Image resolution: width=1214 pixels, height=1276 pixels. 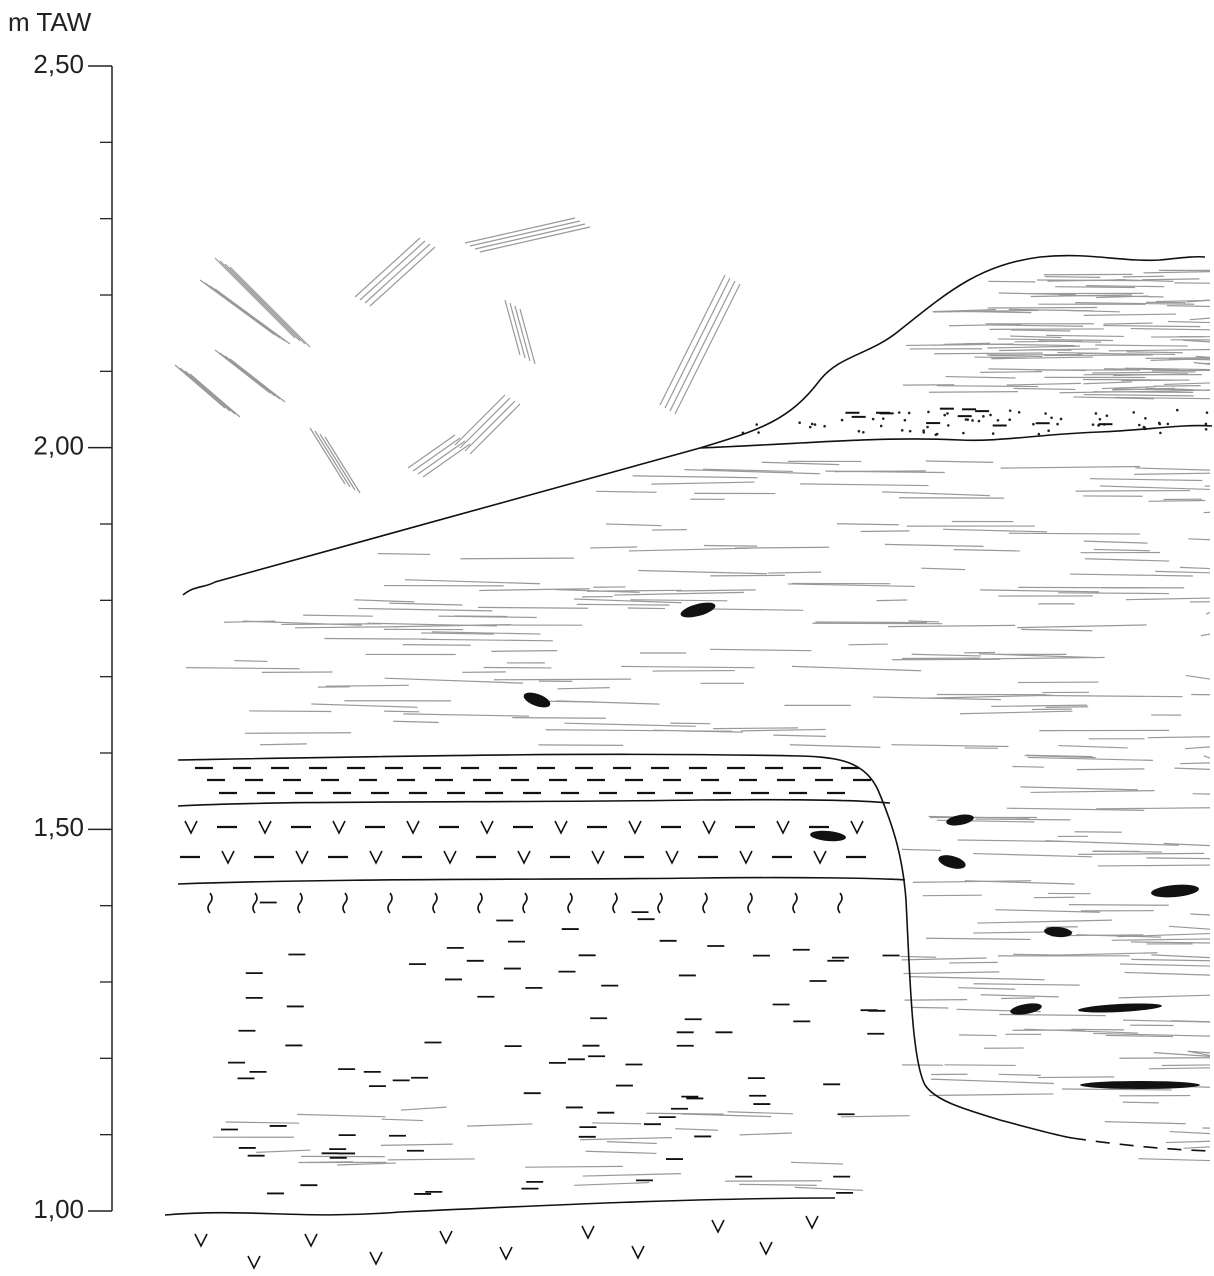 I want to click on axis-label: m TAW, so click(x=50, y=22).